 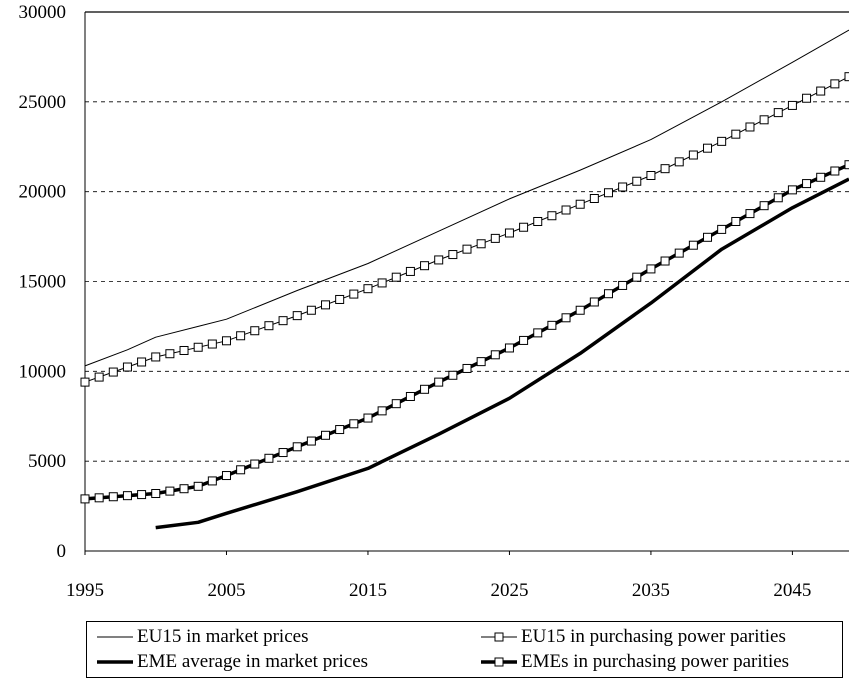 I want to click on y-tick-label: 20000, so click(x=43, y=192).